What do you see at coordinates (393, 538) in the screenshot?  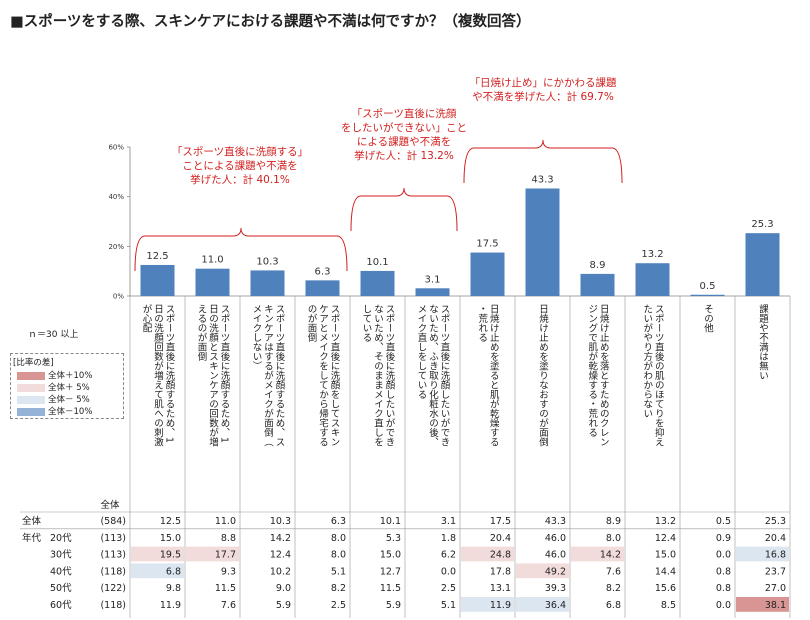 I see `table-cell: 5.3` at bounding box center [393, 538].